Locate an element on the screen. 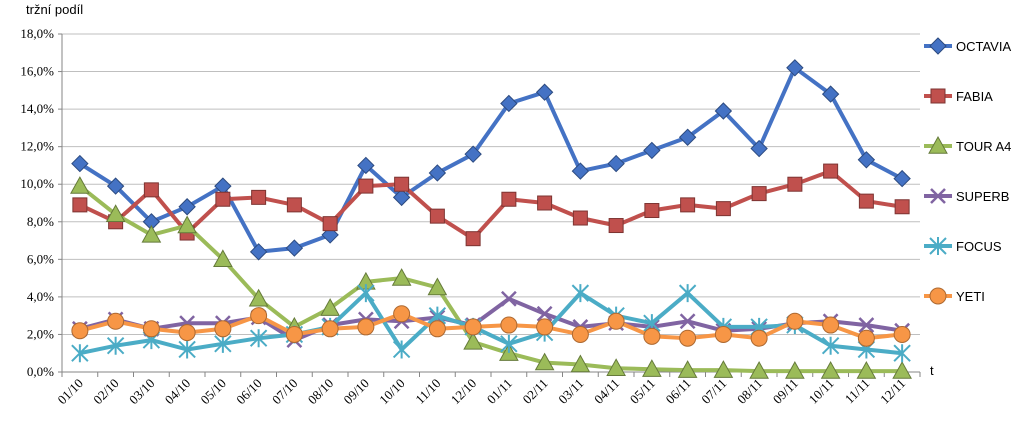  x-tick-label: 12/10 is located at coordinates (464, 392).